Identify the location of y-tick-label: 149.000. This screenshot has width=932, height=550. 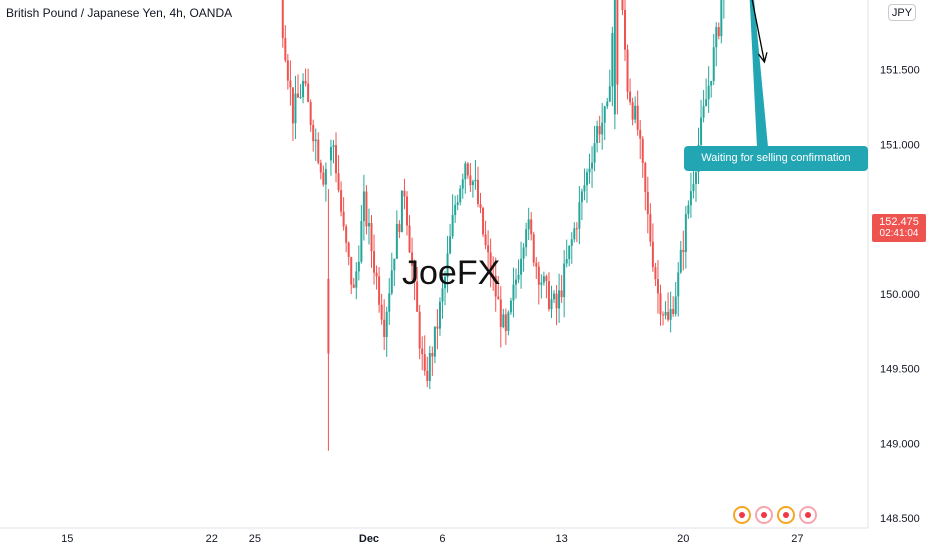
(900, 444).